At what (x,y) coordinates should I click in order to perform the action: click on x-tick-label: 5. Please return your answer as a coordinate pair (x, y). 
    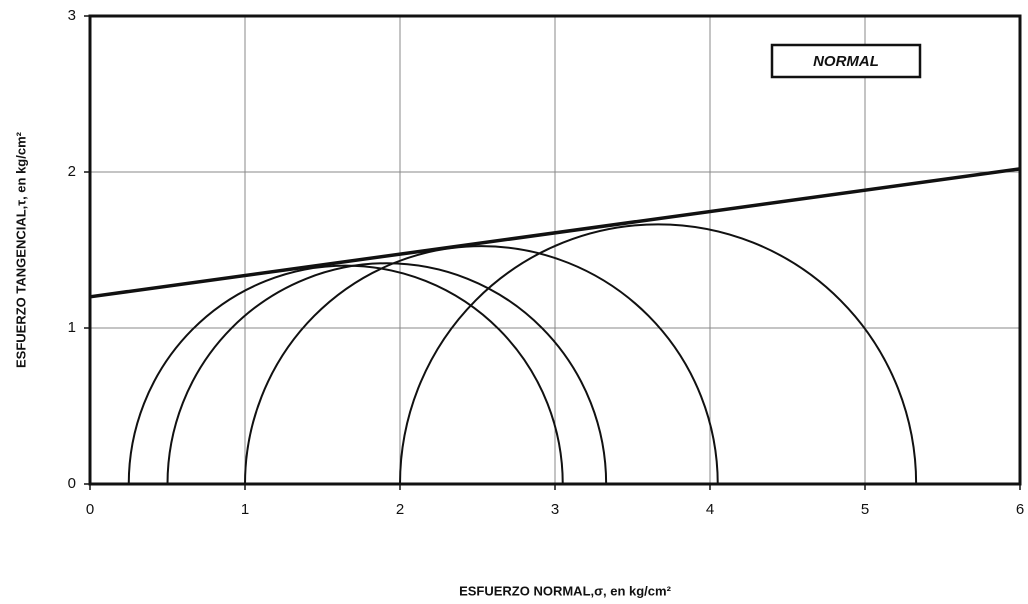
    Looking at the image, I should click on (865, 509).